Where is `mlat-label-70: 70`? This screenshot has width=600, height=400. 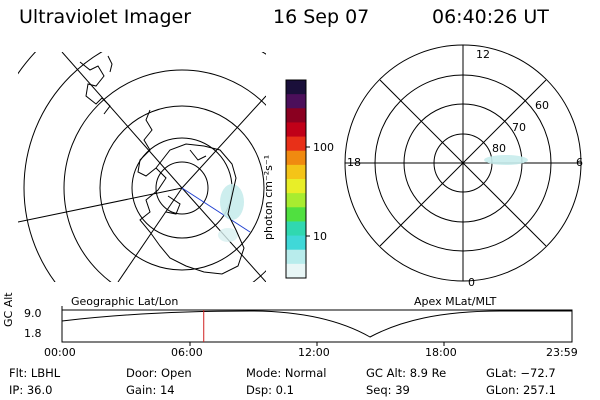
mlat-label-70: 70 is located at coordinates (519, 127).